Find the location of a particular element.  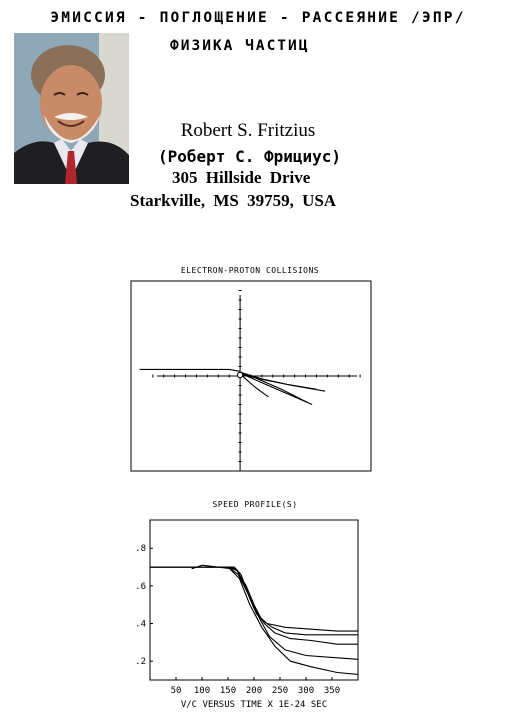

person-name: Robert S. Fritzius is located at coordinates (248, 130).